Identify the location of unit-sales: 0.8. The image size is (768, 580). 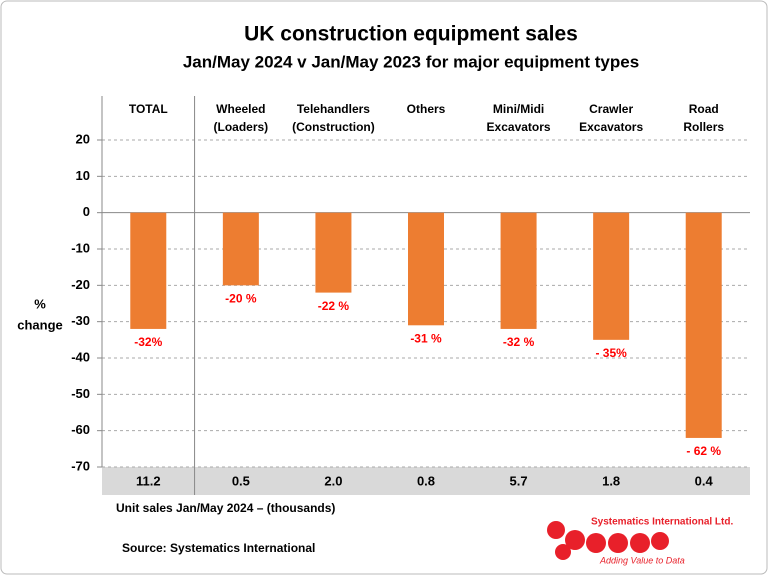
(426, 480).